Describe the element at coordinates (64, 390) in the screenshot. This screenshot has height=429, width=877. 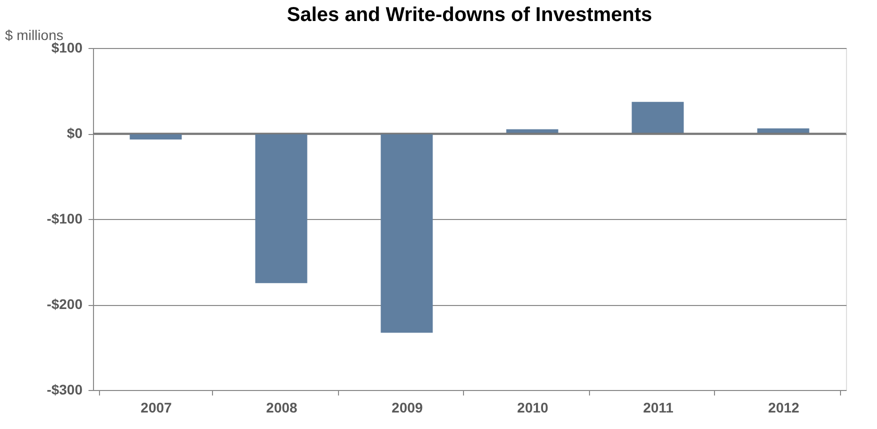
I see `y-tick-label: -$300` at that location.